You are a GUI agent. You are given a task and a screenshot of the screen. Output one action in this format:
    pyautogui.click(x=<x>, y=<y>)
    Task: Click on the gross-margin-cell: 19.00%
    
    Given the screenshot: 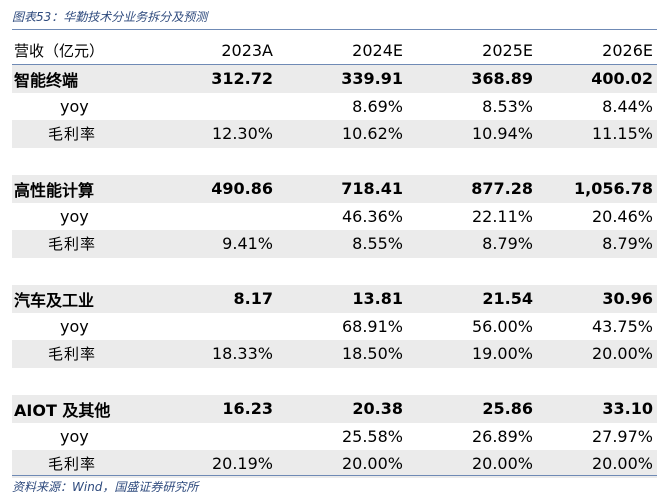 What is the action you would take?
    pyautogui.click(x=472, y=354)
    